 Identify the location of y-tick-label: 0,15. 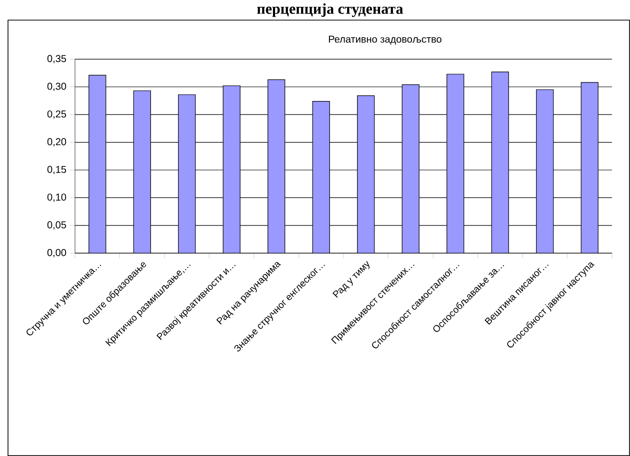
(56, 170).